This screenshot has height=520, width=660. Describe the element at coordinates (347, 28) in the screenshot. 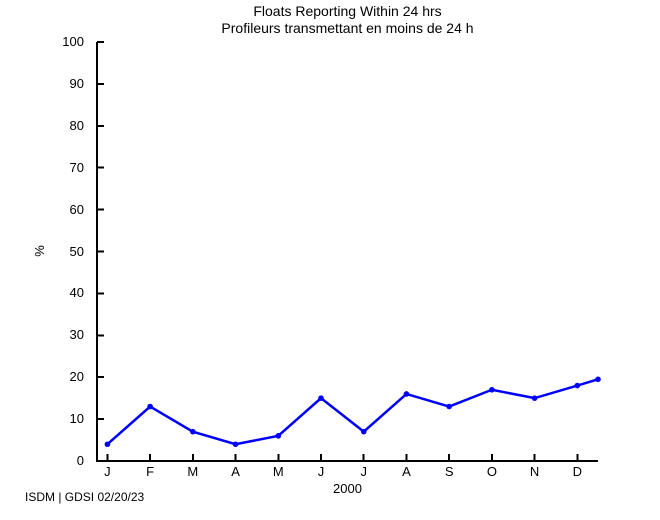

I see `chart-subtitle: Profileurs transmettant en moins de 24 h` at that location.